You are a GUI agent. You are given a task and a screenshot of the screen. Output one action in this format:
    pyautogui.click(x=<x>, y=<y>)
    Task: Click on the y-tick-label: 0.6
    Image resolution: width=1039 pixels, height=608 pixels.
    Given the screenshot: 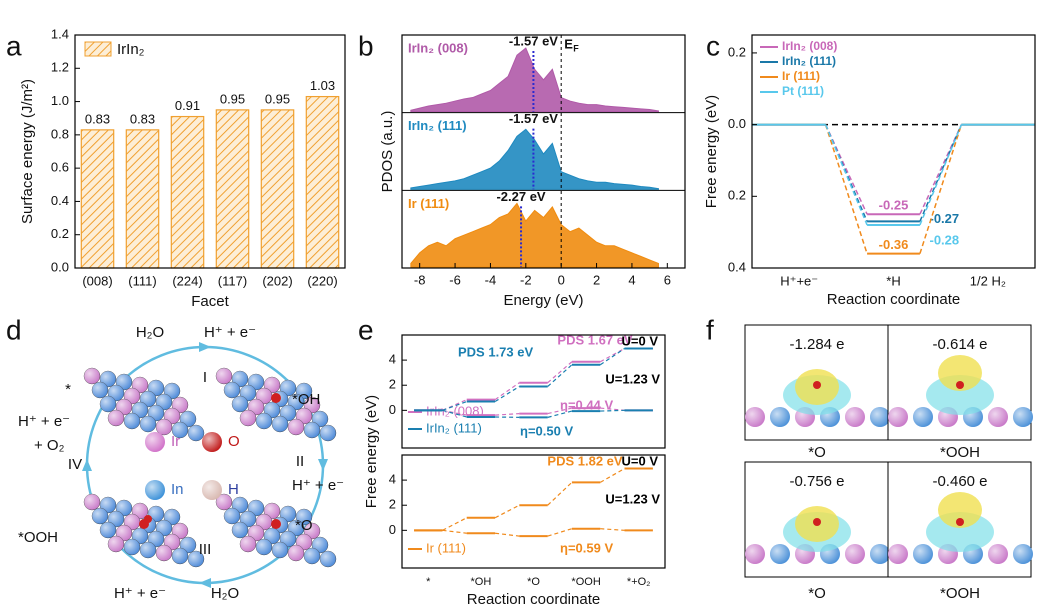 What is the action you would take?
    pyautogui.click(x=60, y=167)
    